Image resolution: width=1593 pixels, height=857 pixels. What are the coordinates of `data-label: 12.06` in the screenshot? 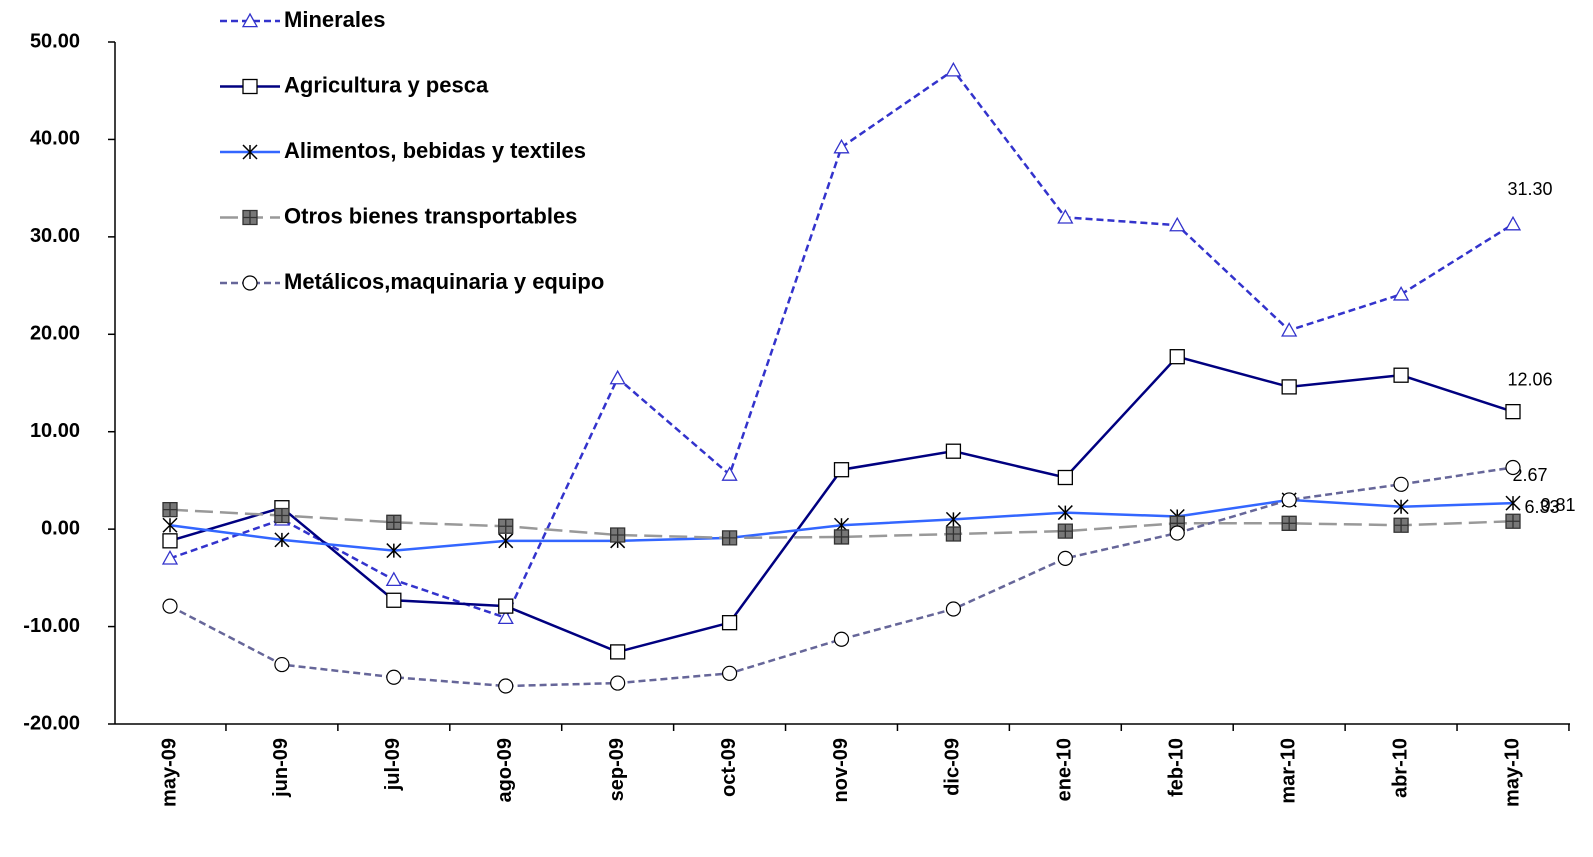 It's located at (1529, 379).